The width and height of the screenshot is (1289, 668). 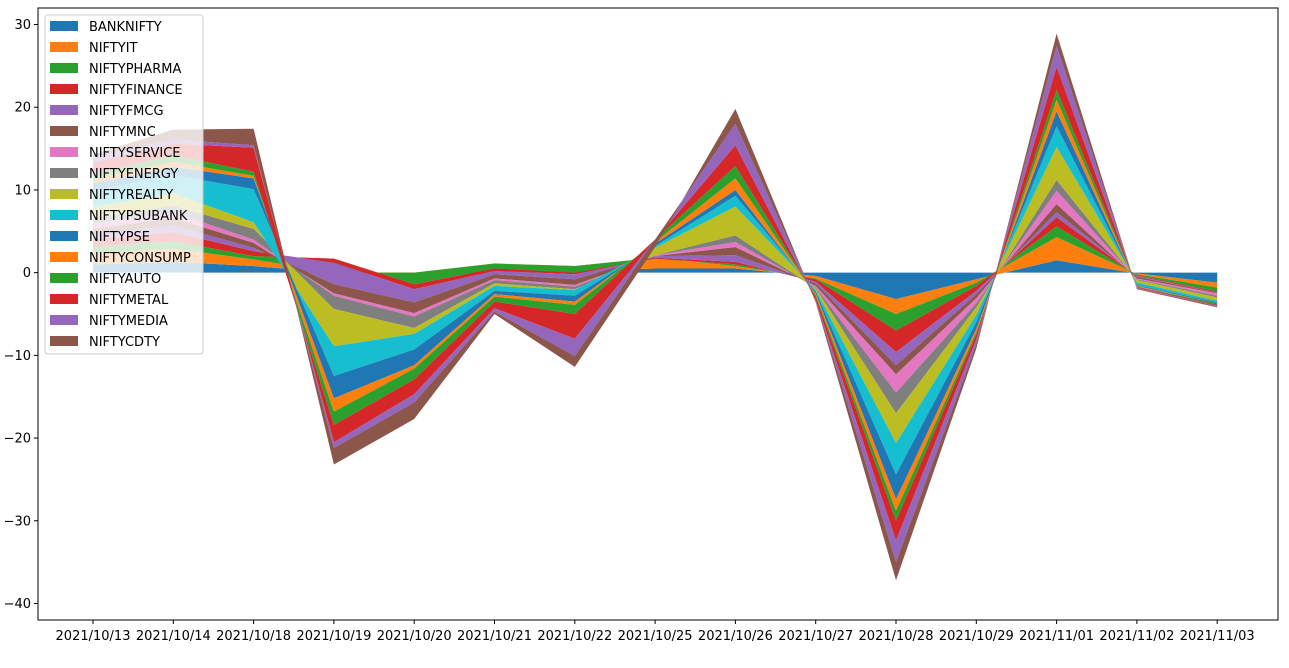 What do you see at coordinates (574, 636) in the screenshot?
I see `x-tick-label: 2021/10/22` at bounding box center [574, 636].